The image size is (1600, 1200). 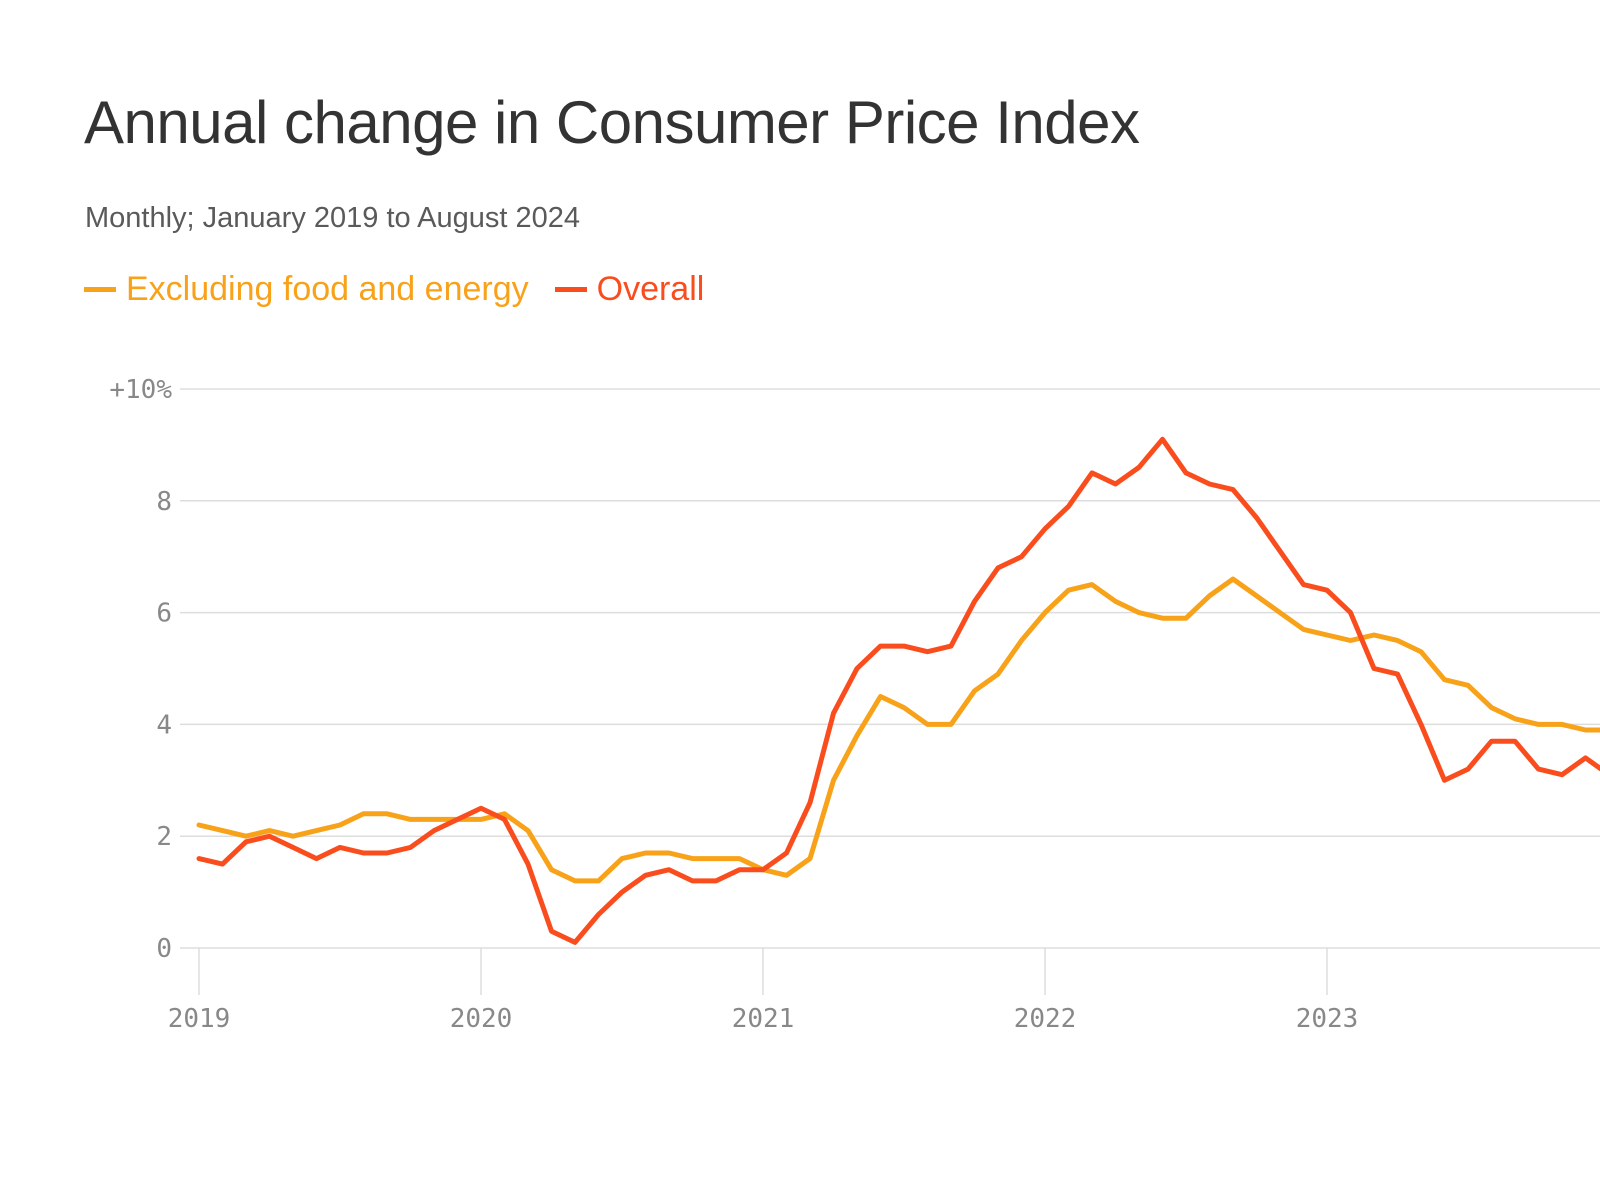 I want to click on x-tick-label: 2020, so click(x=481, y=1019).